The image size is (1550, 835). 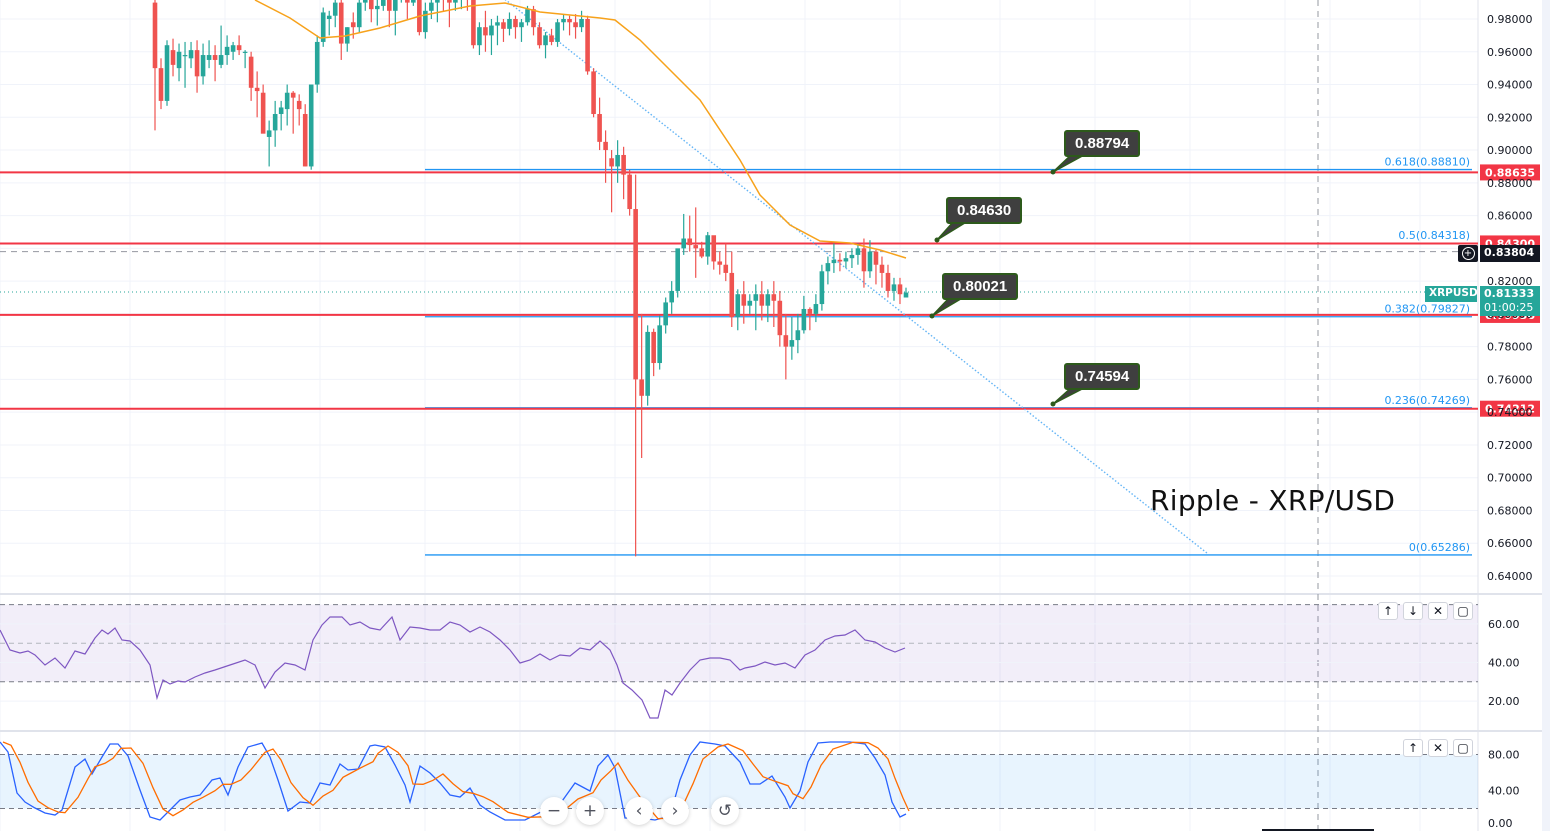 I want to click on stoch-band-fill, so click(x=739, y=781).